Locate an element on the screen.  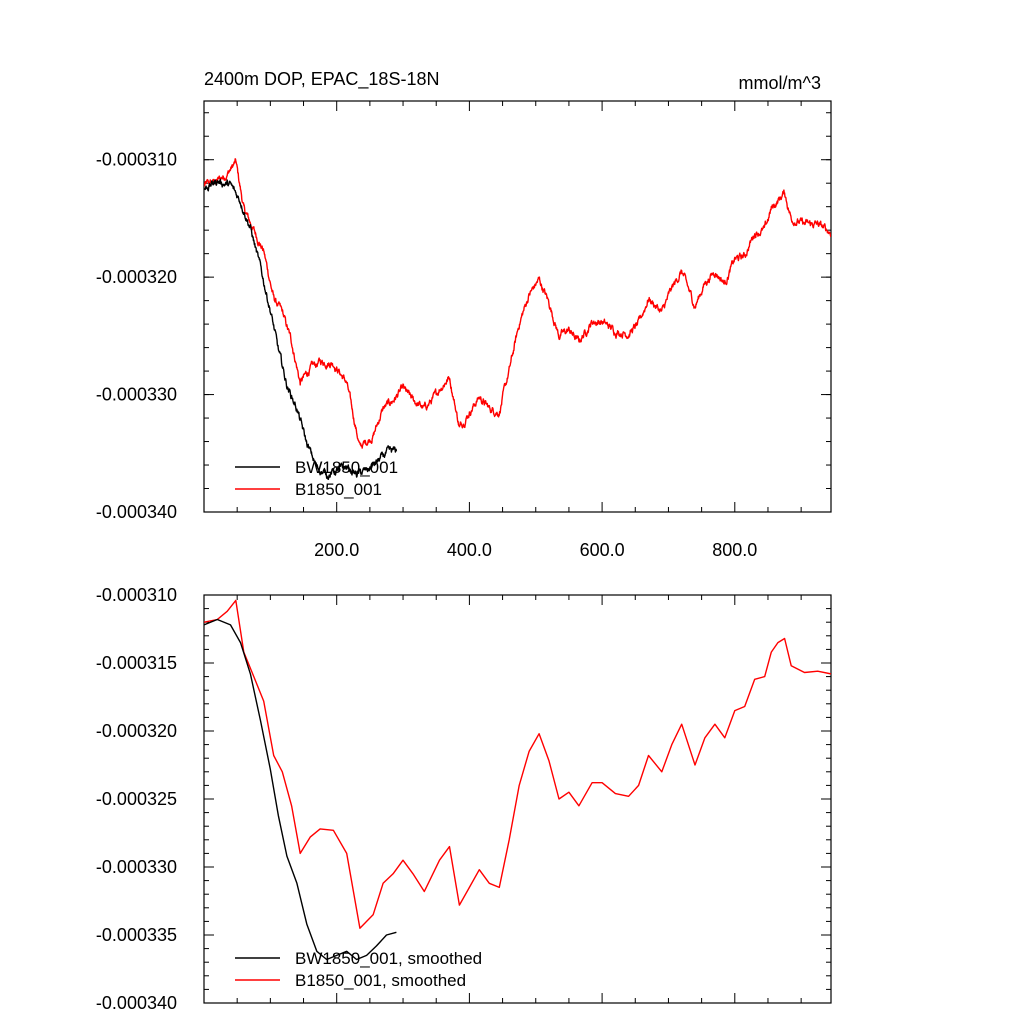
legend-label-1: B1850_001 is located at coordinates (338, 489).